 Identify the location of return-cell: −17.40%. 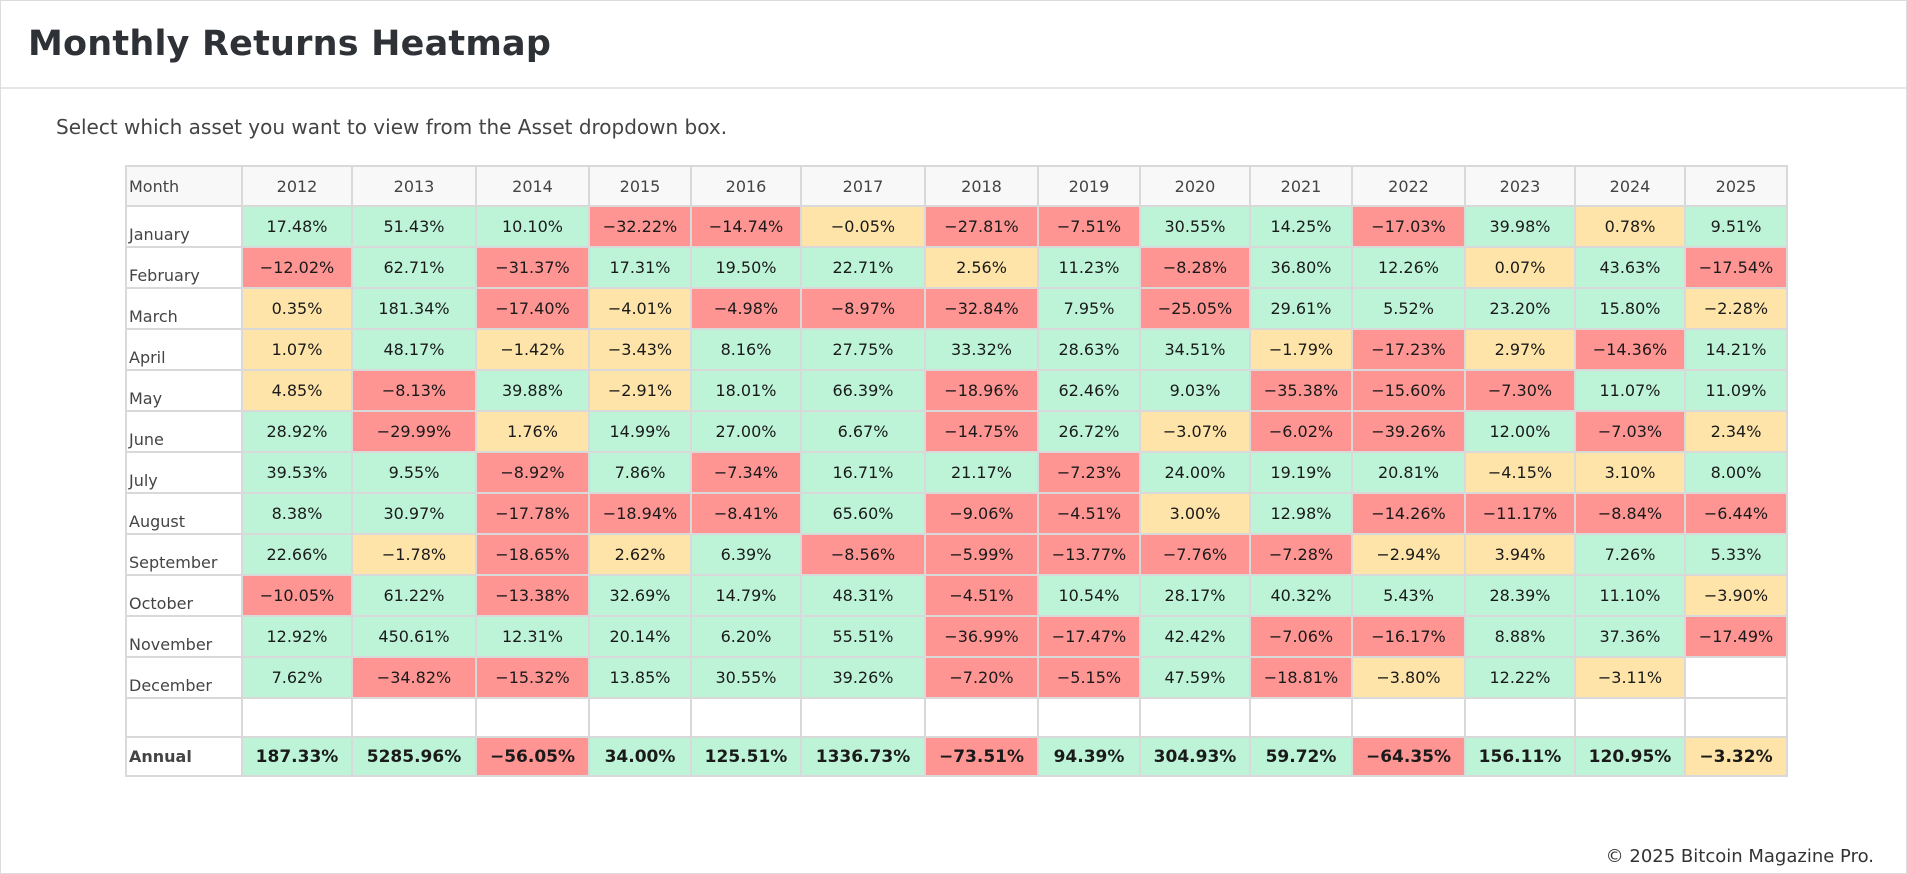
(532, 308).